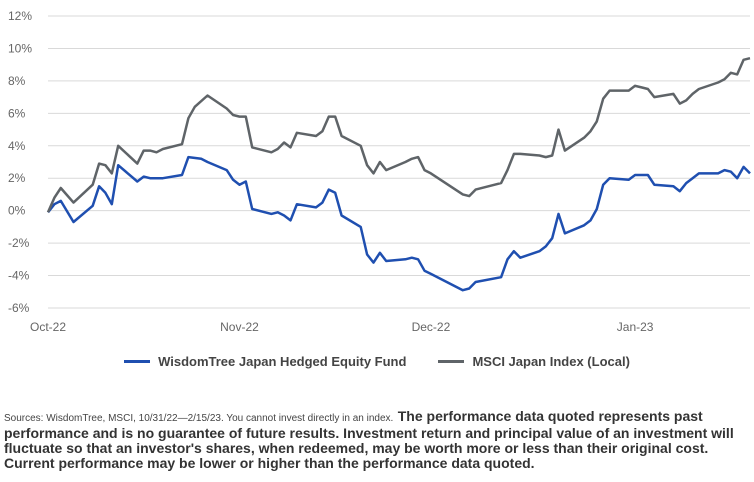 The image size is (754, 482). What do you see at coordinates (17, 211) in the screenshot?
I see `y-tick-label: 0%` at bounding box center [17, 211].